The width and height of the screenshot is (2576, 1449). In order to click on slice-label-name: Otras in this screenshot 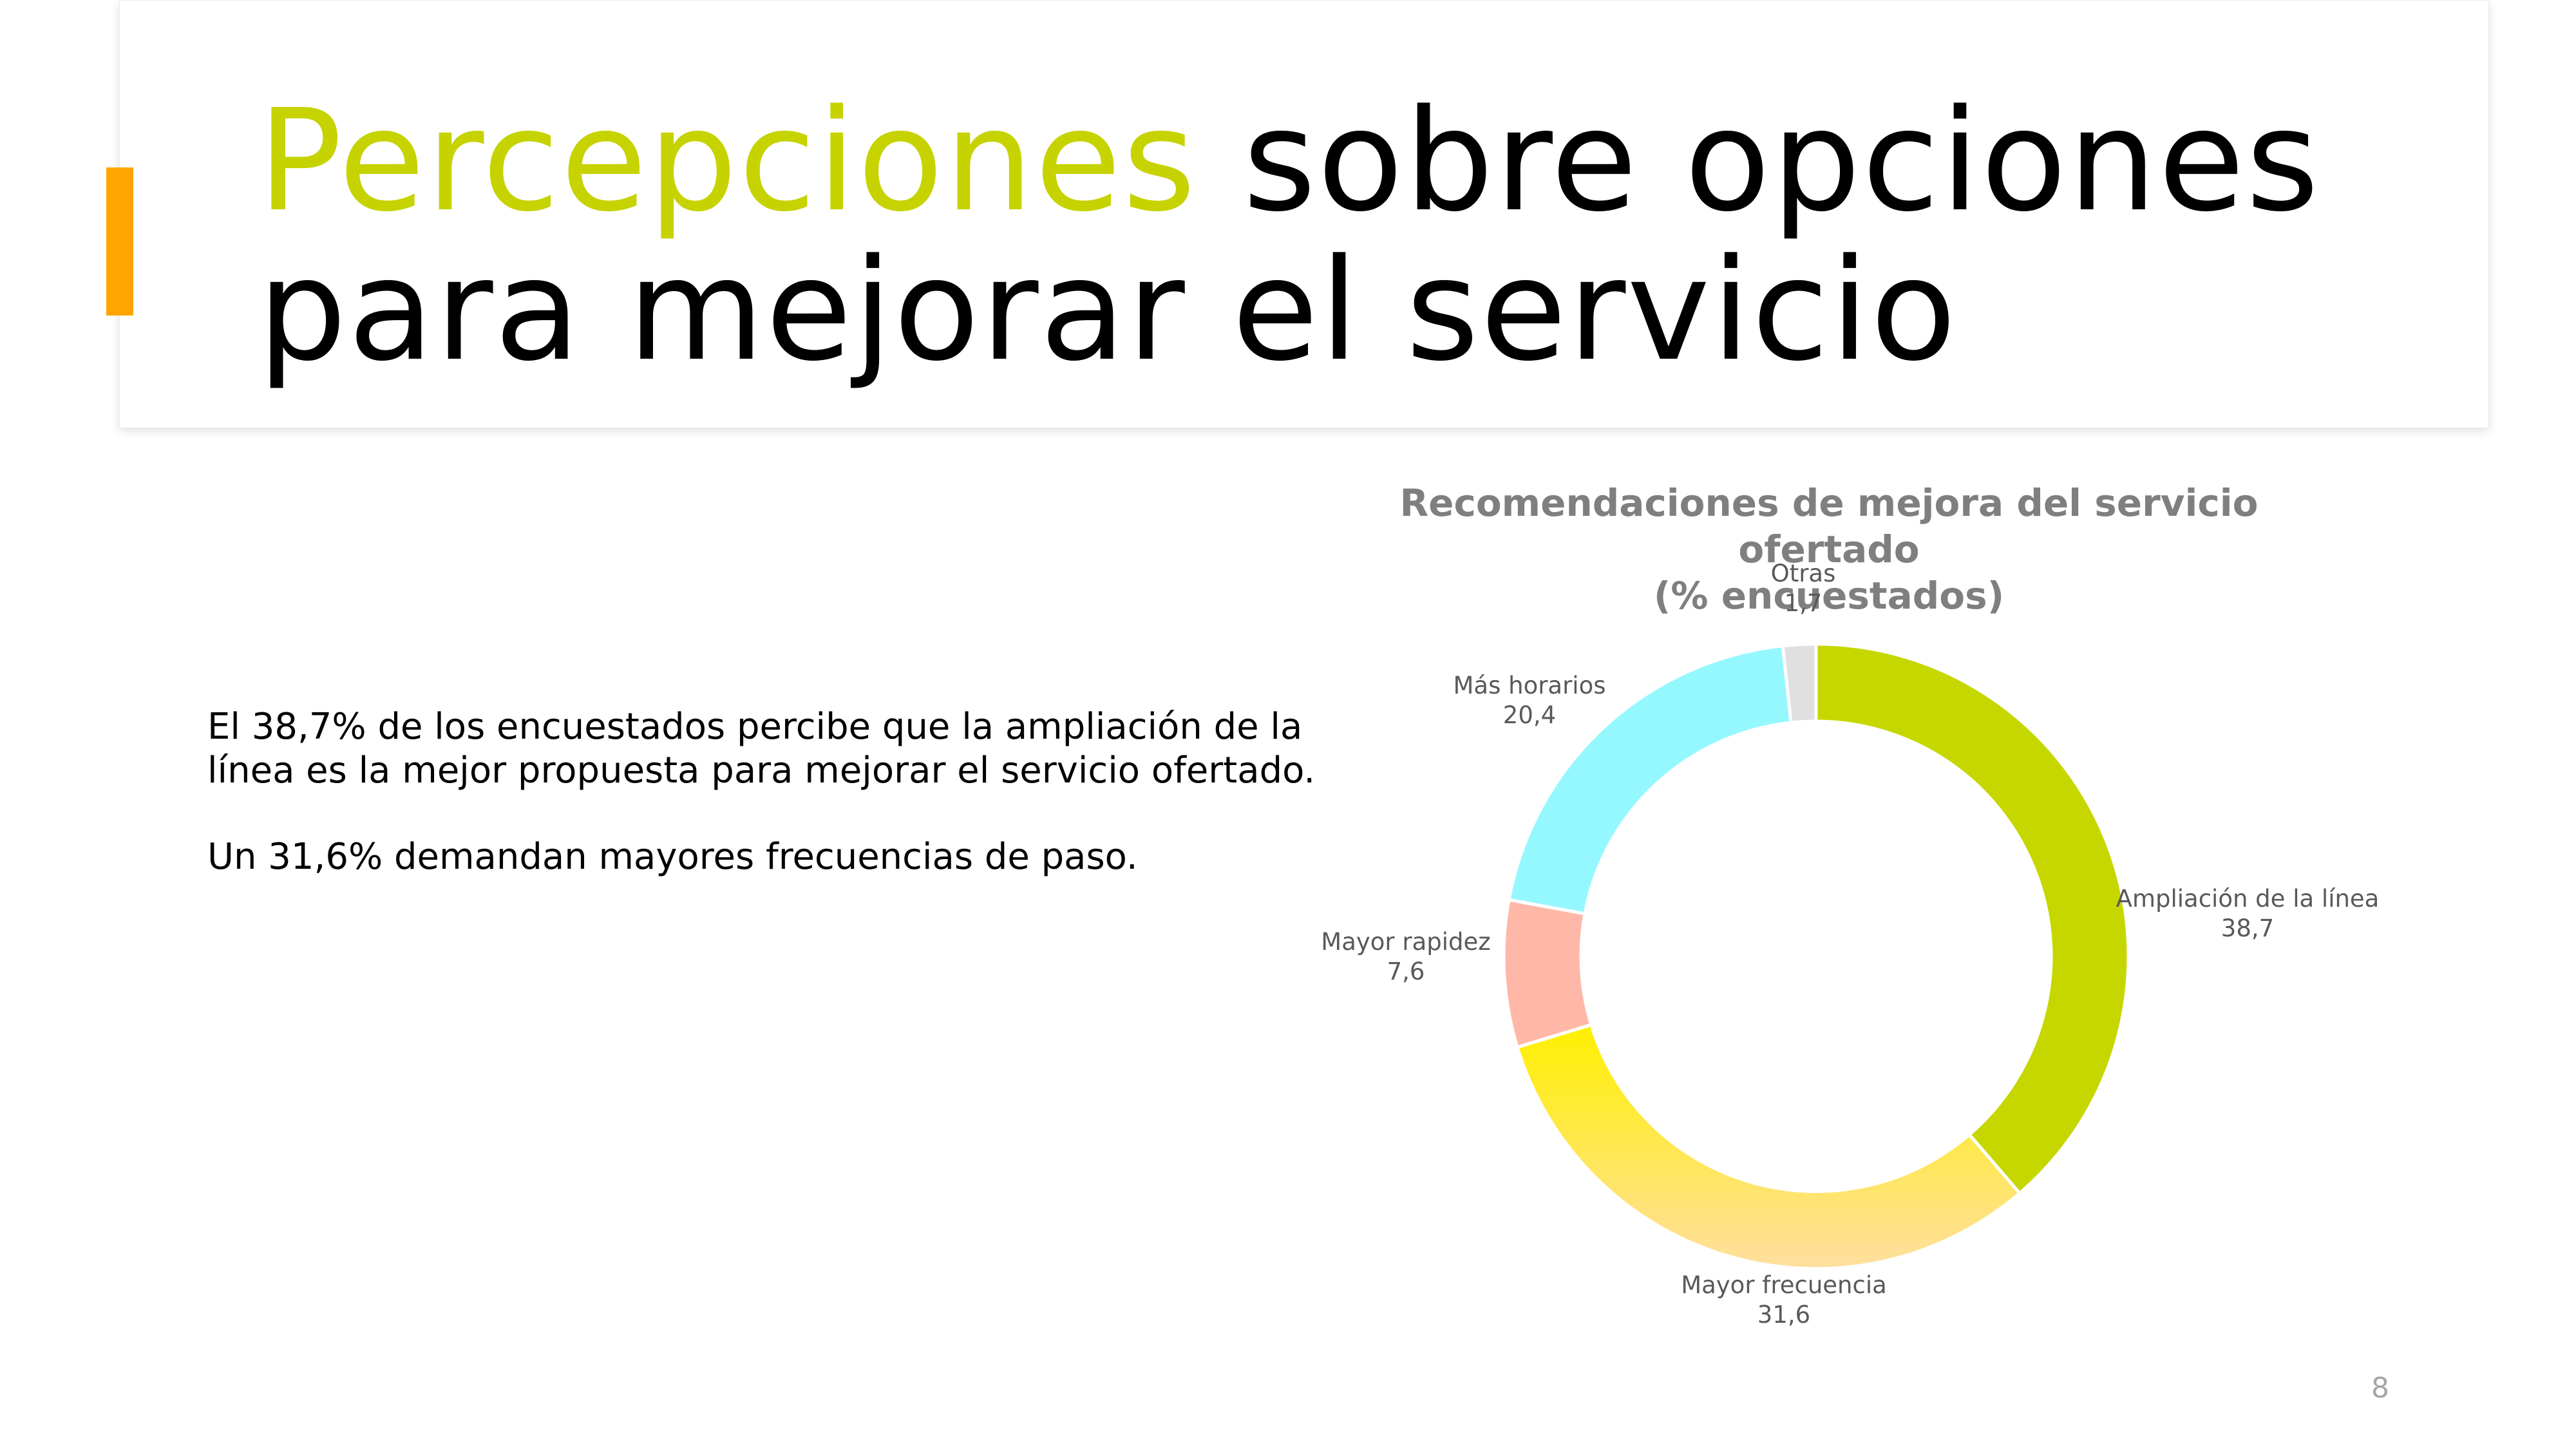, I will do `click(1803, 573)`.